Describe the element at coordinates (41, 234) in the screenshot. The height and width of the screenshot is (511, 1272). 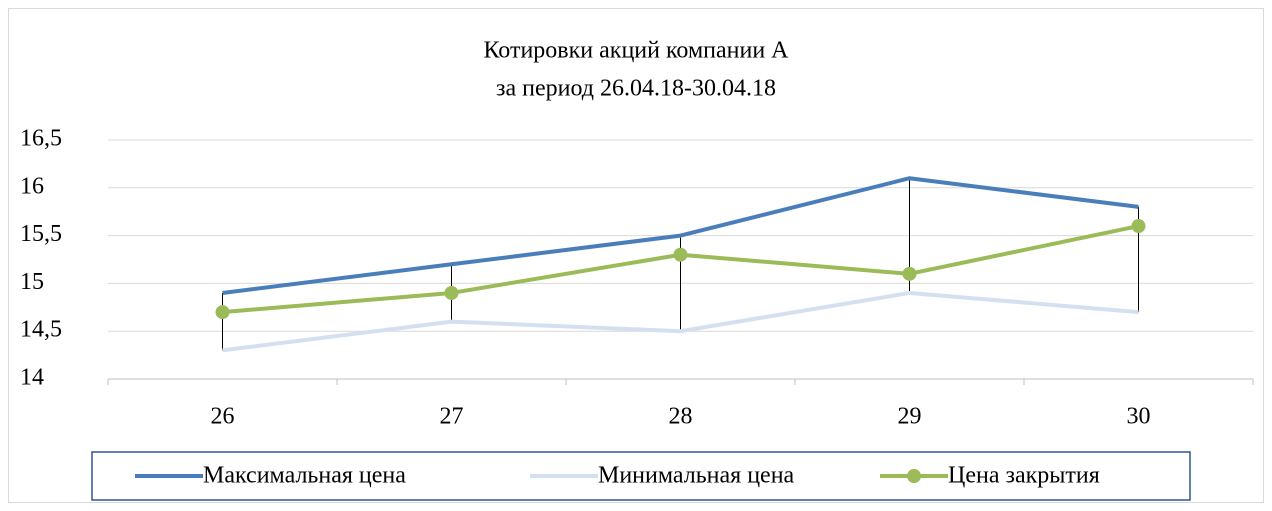
I see `y-tick-label: 15,5` at that location.